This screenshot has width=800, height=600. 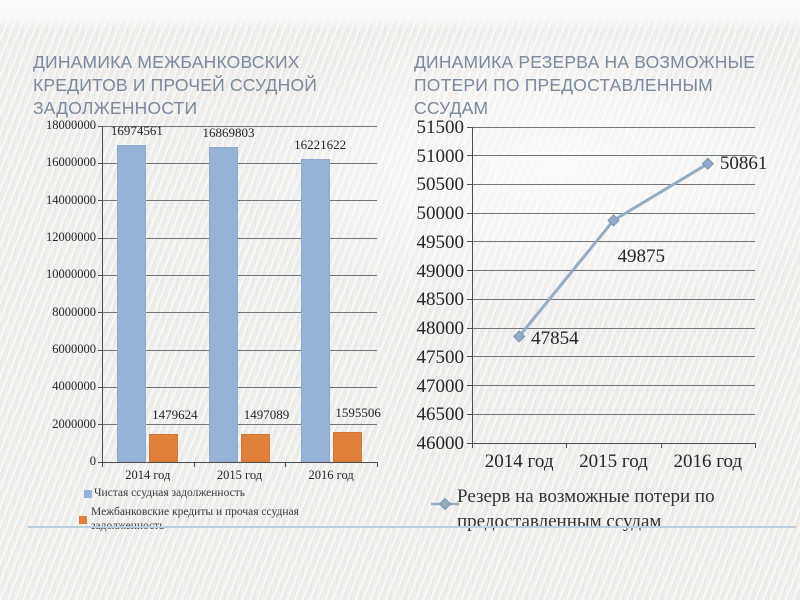 What do you see at coordinates (71, 237) in the screenshot?
I see `y-axis-label: 12000000` at bounding box center [71, 237].